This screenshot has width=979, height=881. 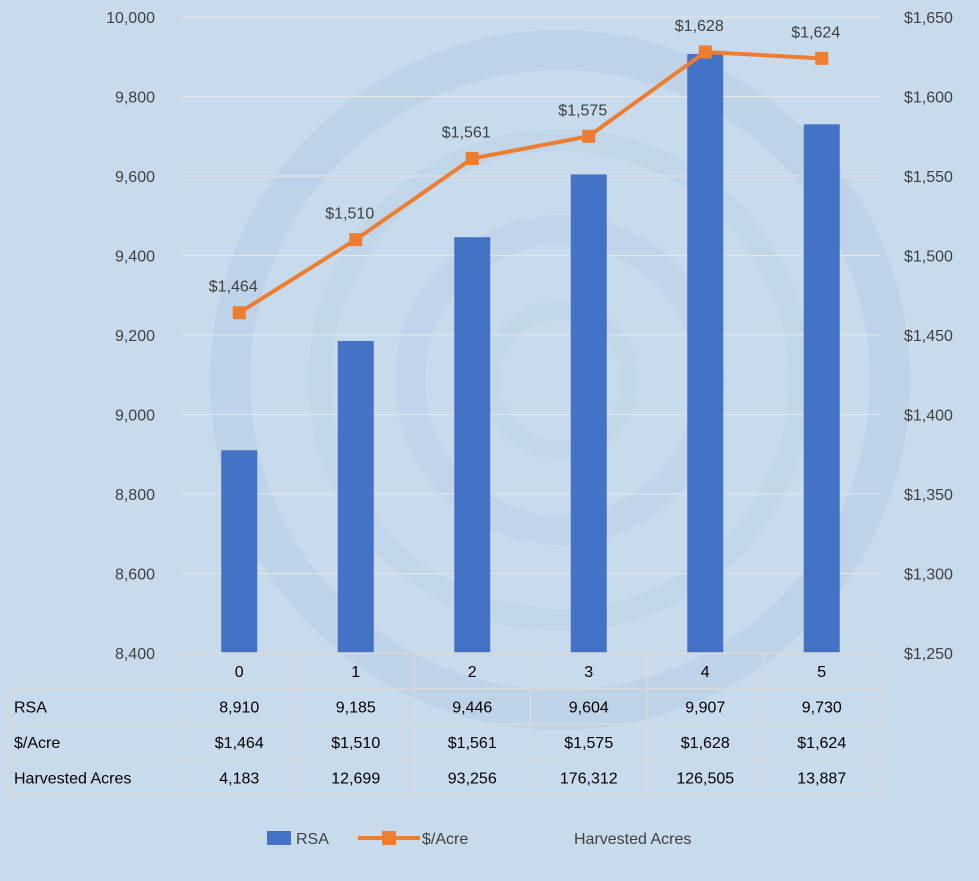 What do you see at coordinates (822, 708) in the screenshot?
I see `table-cell: 9,730` at bounding box center [822, 708].